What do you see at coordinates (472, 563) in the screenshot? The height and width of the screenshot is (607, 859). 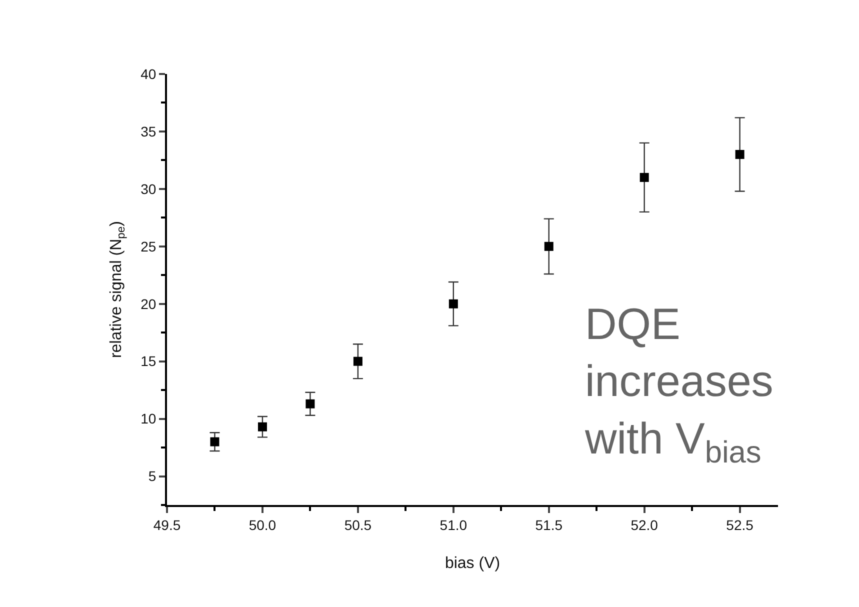 I see `x-axis-title: bias (V)` at bounding box center [472, 563].